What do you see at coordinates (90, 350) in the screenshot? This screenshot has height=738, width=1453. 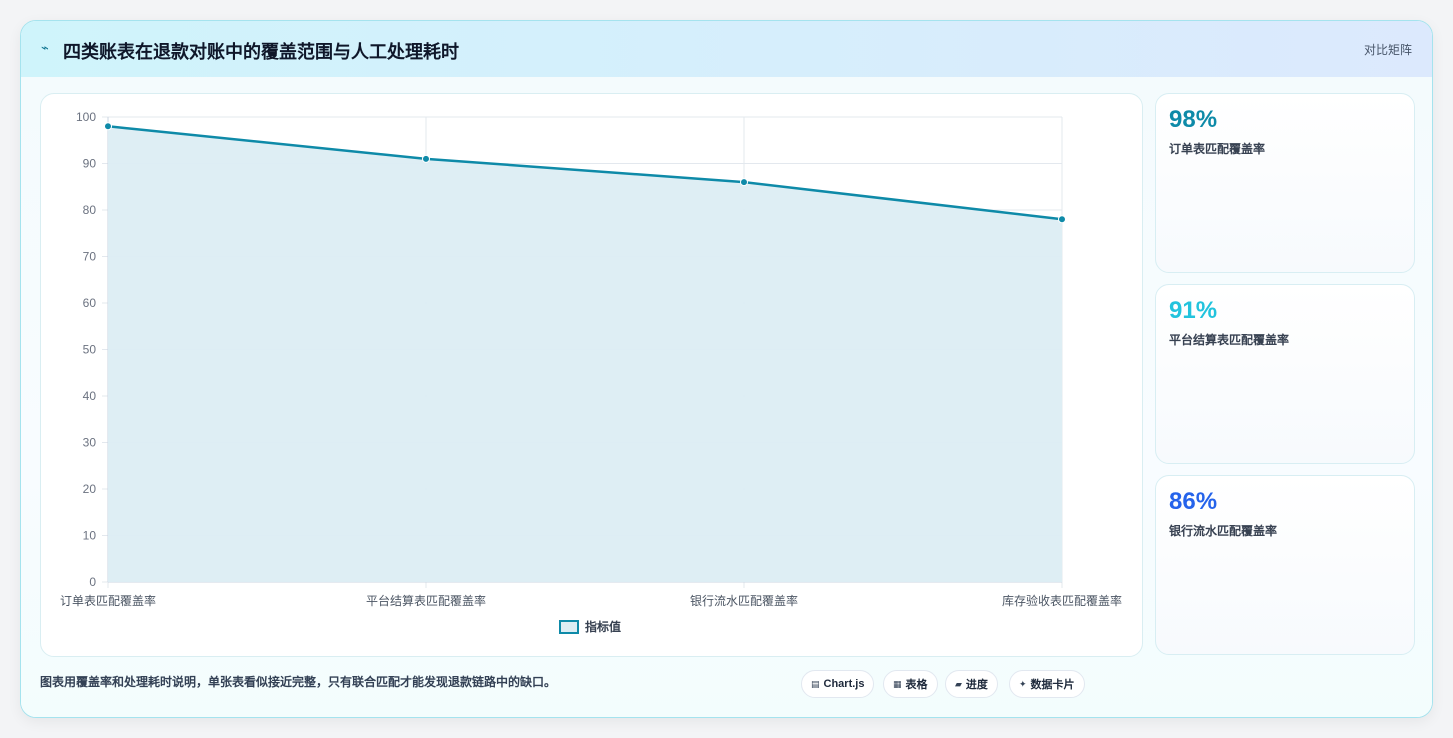 I see `y-tick-label: 50` at bounding box center [90, 350].